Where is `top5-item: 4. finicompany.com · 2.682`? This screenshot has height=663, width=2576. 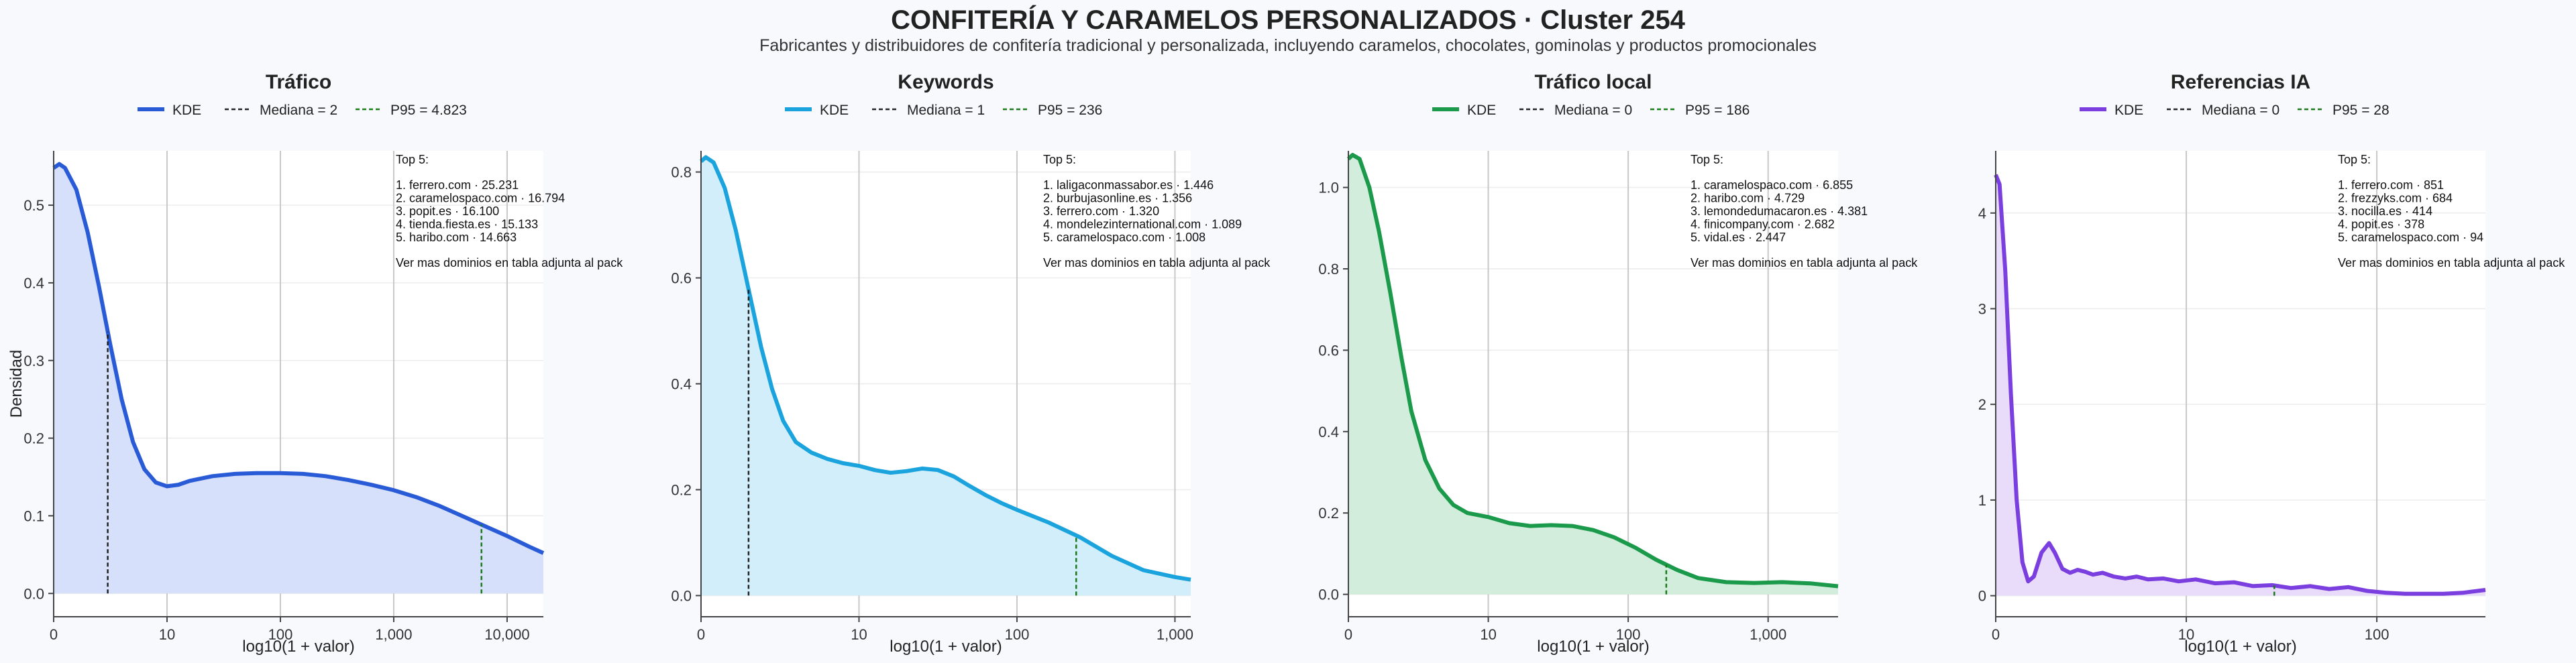 top5-item: 4. finicompany.com · 2.682 is located at coordinates (1762, 225).